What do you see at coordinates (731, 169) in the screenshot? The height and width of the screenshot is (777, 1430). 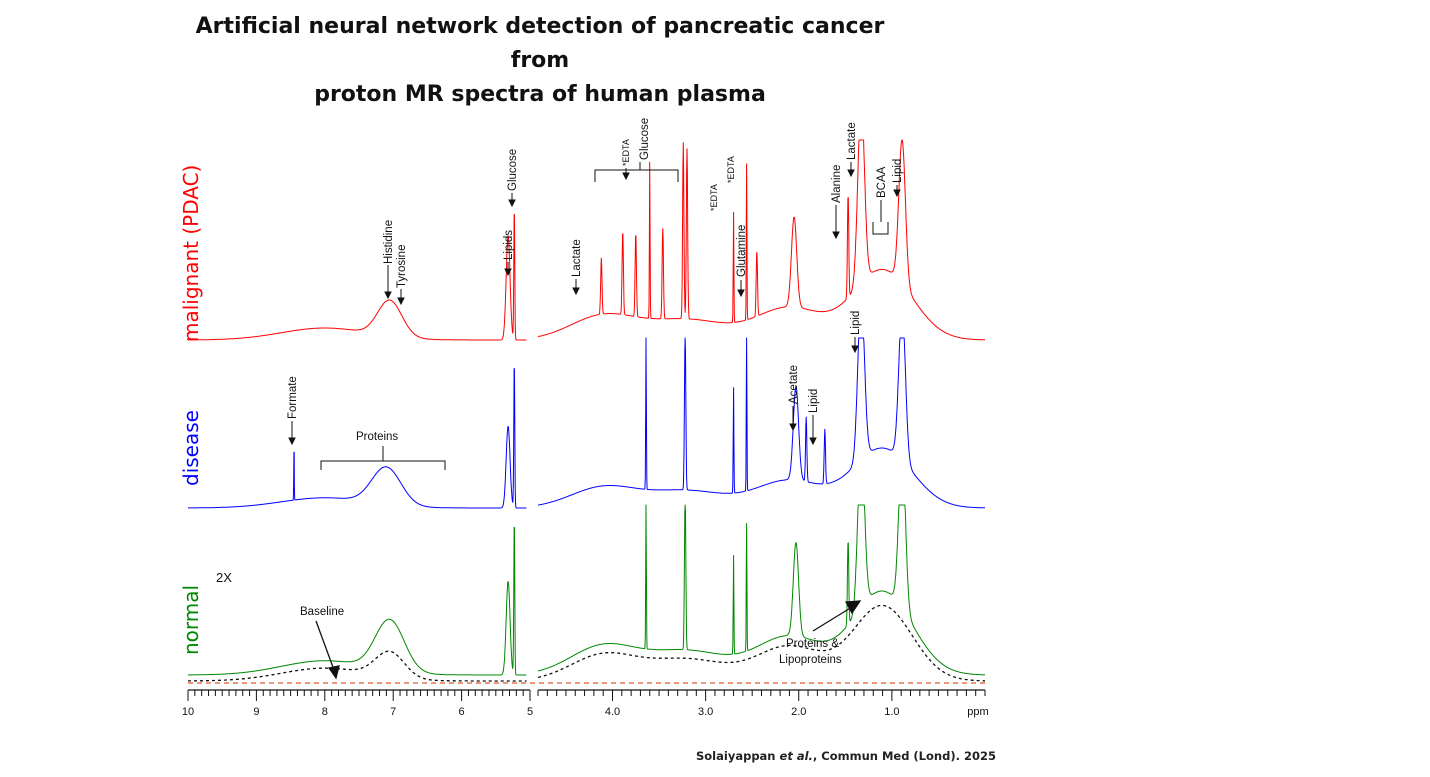 I see `label-edta-3: *EDTA` at bounding box center [731, 169].